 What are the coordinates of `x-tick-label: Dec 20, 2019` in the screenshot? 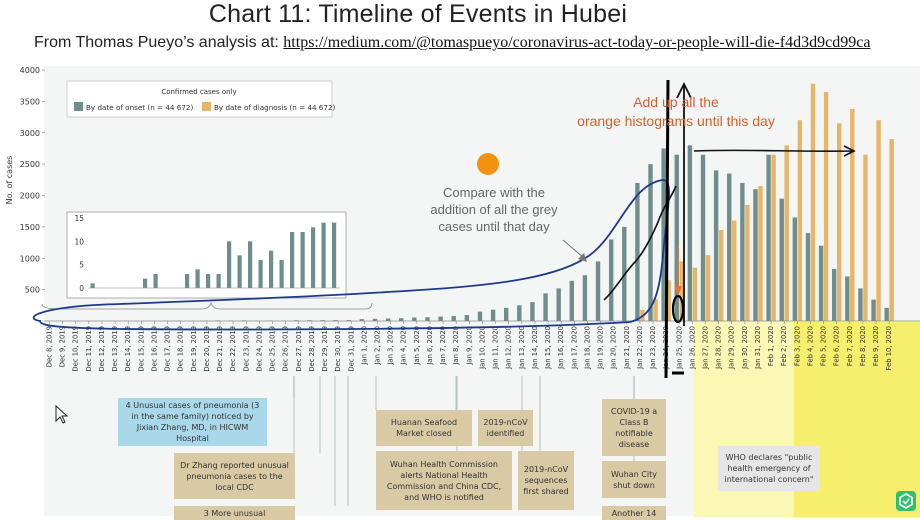 It's located at (207, 349).